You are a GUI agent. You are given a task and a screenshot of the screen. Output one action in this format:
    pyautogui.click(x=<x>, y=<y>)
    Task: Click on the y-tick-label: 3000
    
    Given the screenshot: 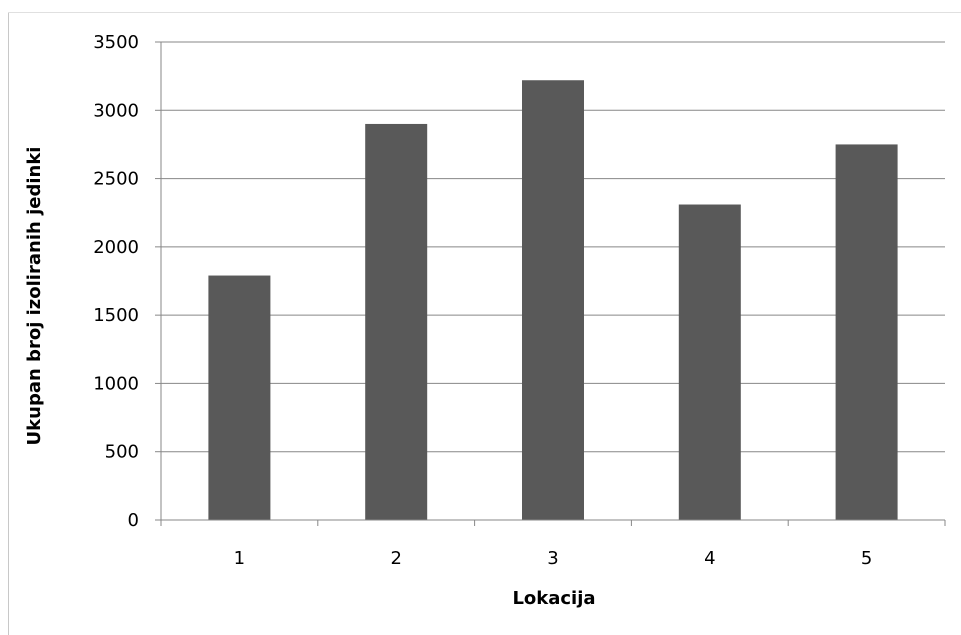 What is the action you would take?
    pyautogui.click(x=116, y=110)
    